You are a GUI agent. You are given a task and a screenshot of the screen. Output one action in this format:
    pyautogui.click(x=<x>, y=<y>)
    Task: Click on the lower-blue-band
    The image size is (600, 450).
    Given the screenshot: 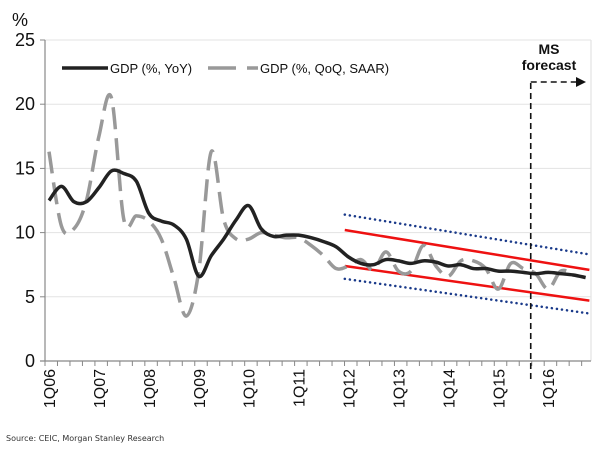 What is the action you would take?
    pyautogui.click(x=467, y=296)
    